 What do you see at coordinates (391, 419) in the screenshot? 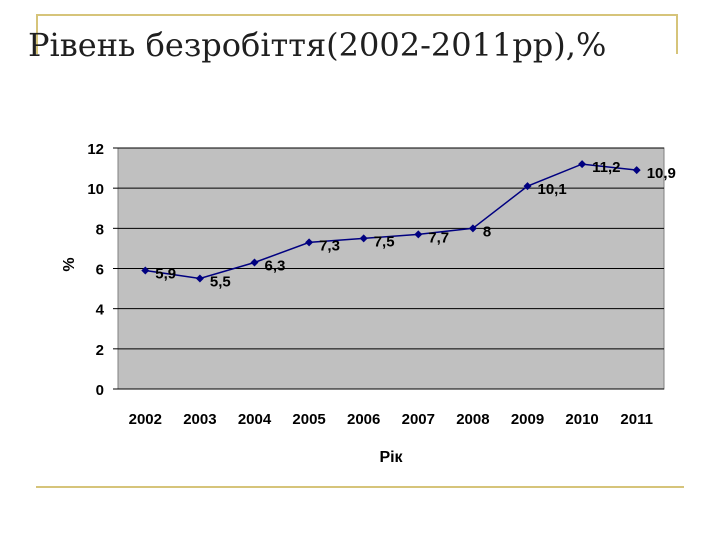
I see `x-axis-ticks: 2002 2003 2004 2005 2006 2007 2008 2009 2010 2011` at bounding box center [391, 419].